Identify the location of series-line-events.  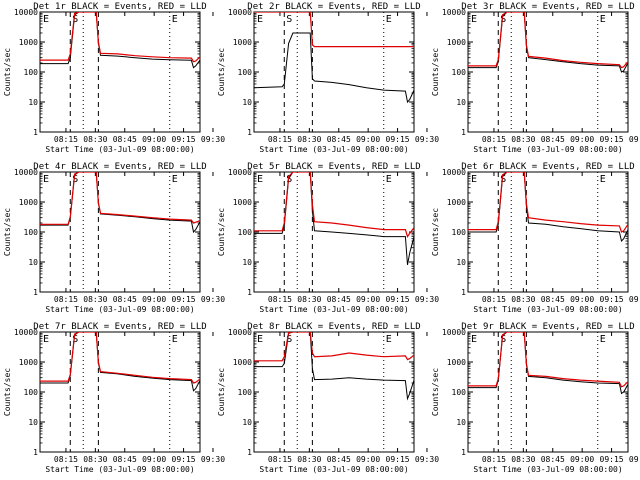
(334, 218).